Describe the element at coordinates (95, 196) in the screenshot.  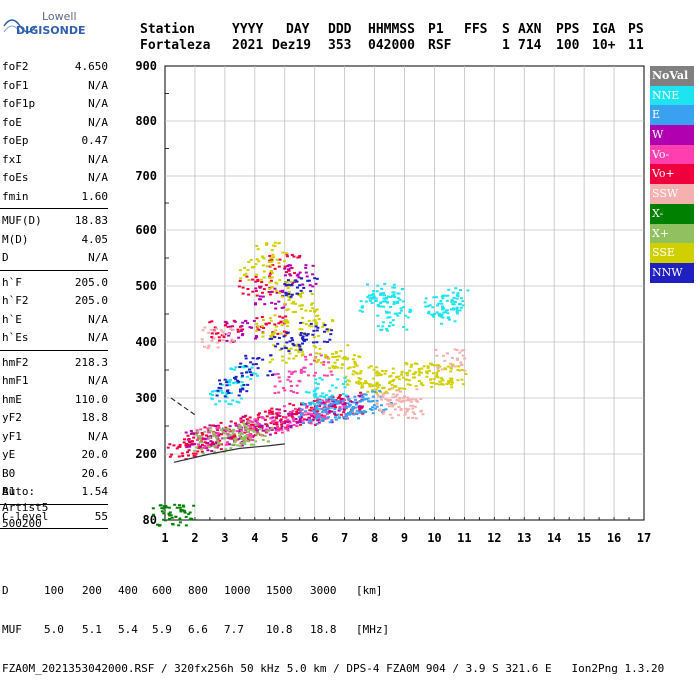
I see `param-value: 1.60` at that location.